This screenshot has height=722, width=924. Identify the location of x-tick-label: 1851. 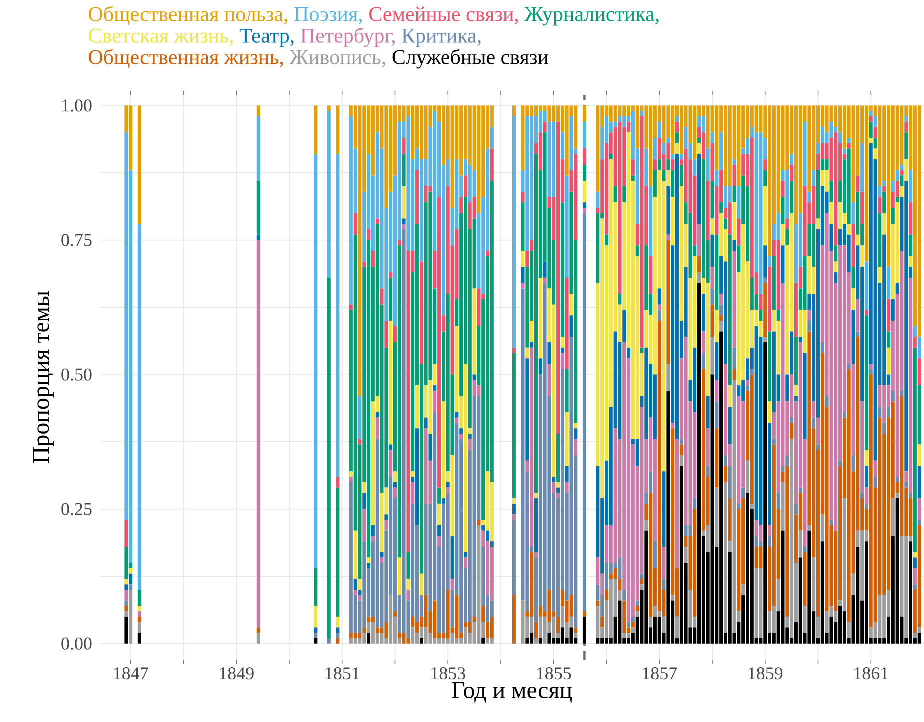
(343, 674).